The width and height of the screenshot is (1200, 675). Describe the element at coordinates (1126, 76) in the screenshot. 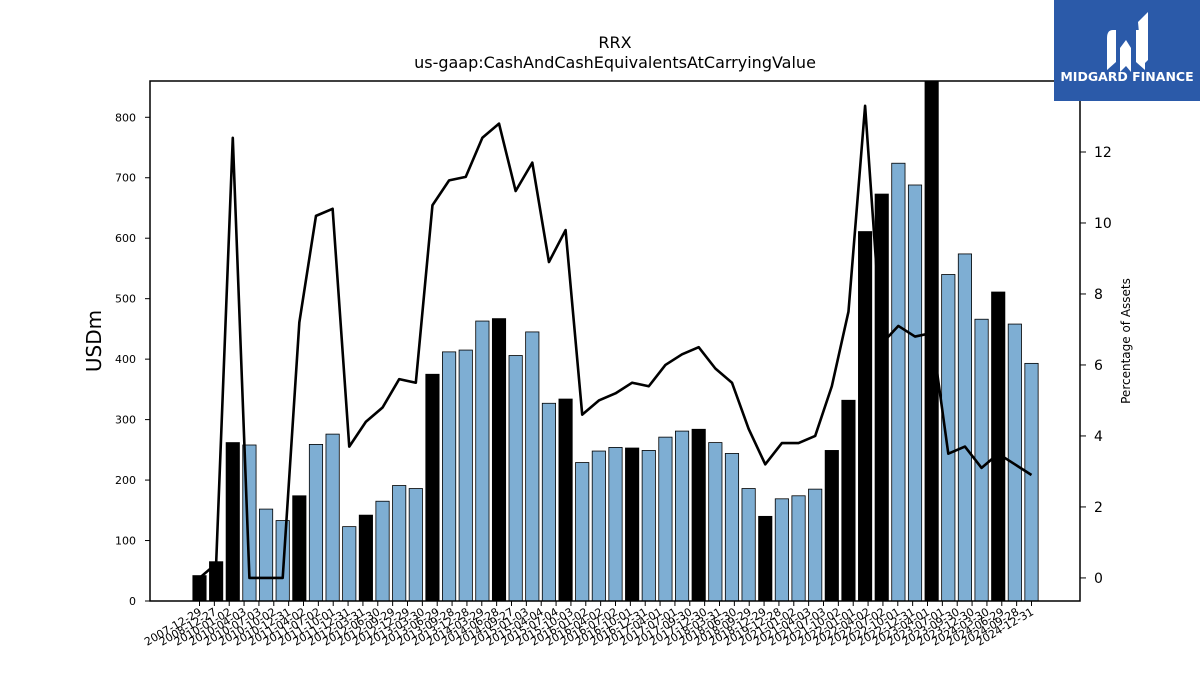

I see `logo-text: MIDGARD FINANCE` at that location.